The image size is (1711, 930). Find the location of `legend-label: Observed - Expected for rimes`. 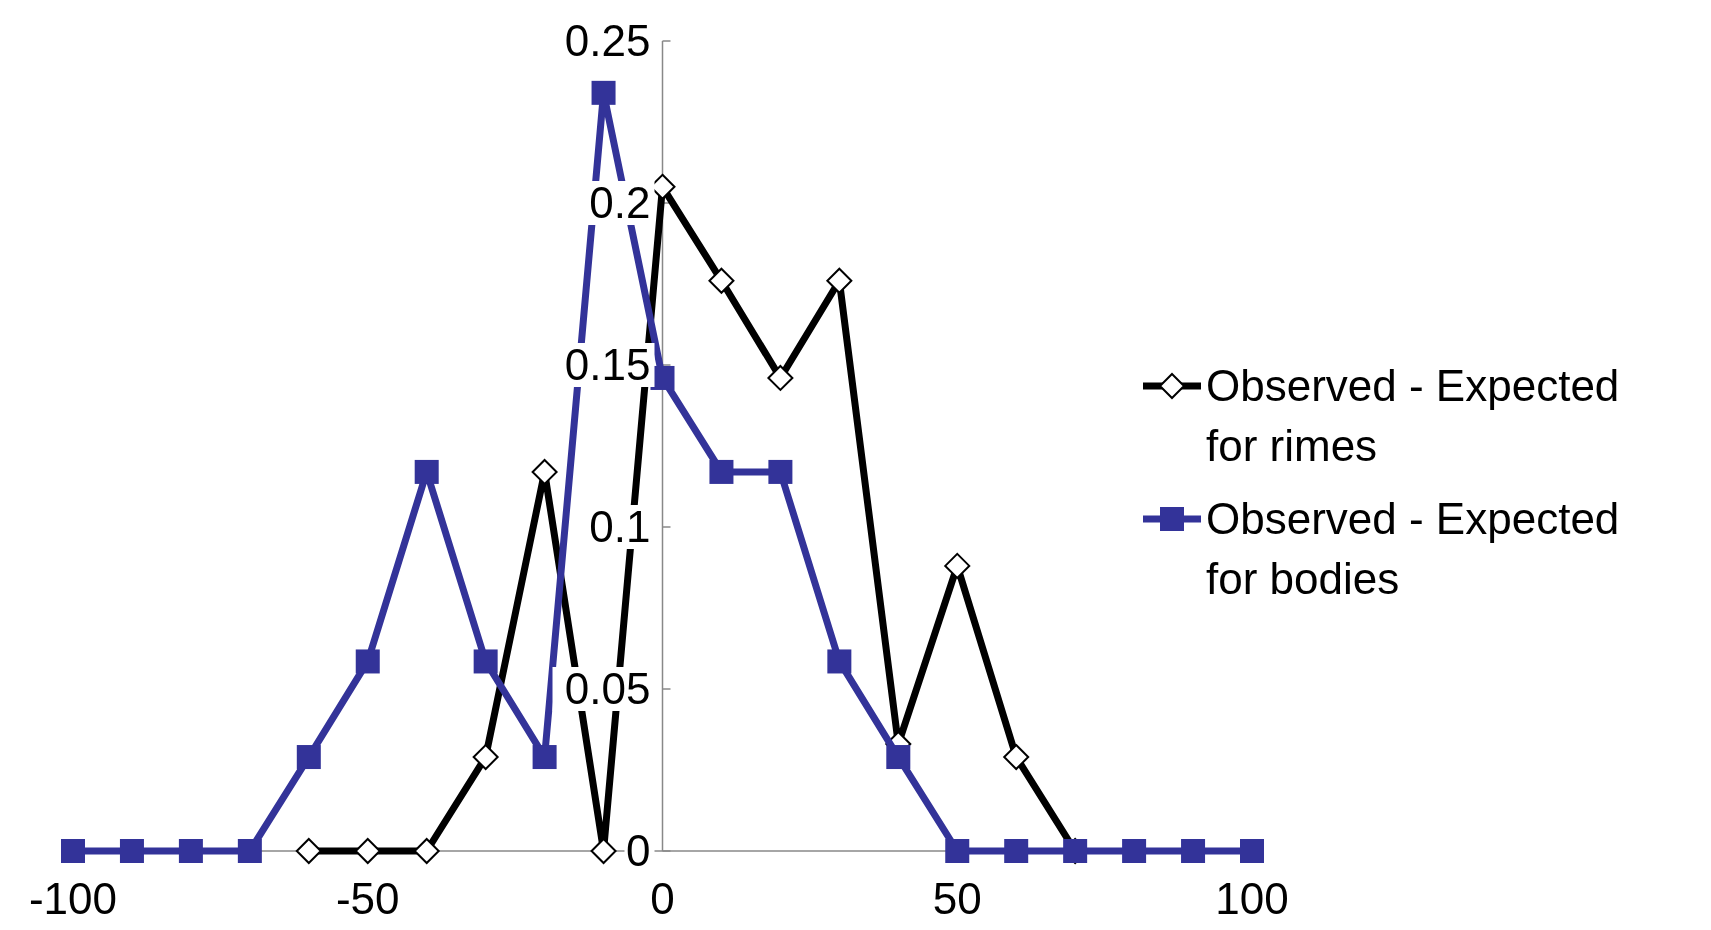

legend-label: Observed - Expected for rimes is located at coordinates (1413, 416).